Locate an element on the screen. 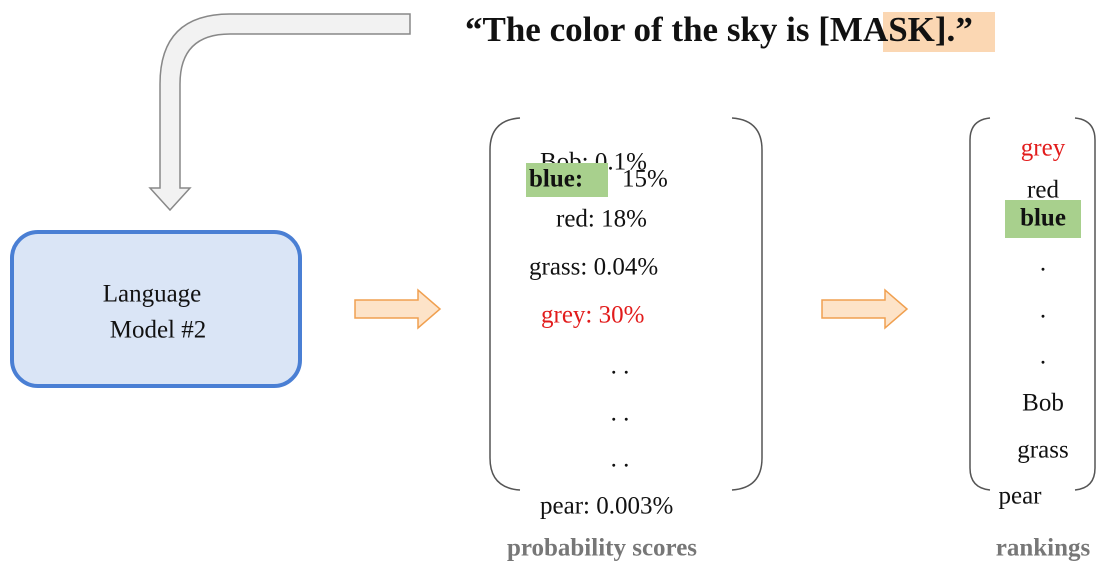 This screenshot has height=568, width=1115. caption: rankings is located at coordinates (1043, 548).